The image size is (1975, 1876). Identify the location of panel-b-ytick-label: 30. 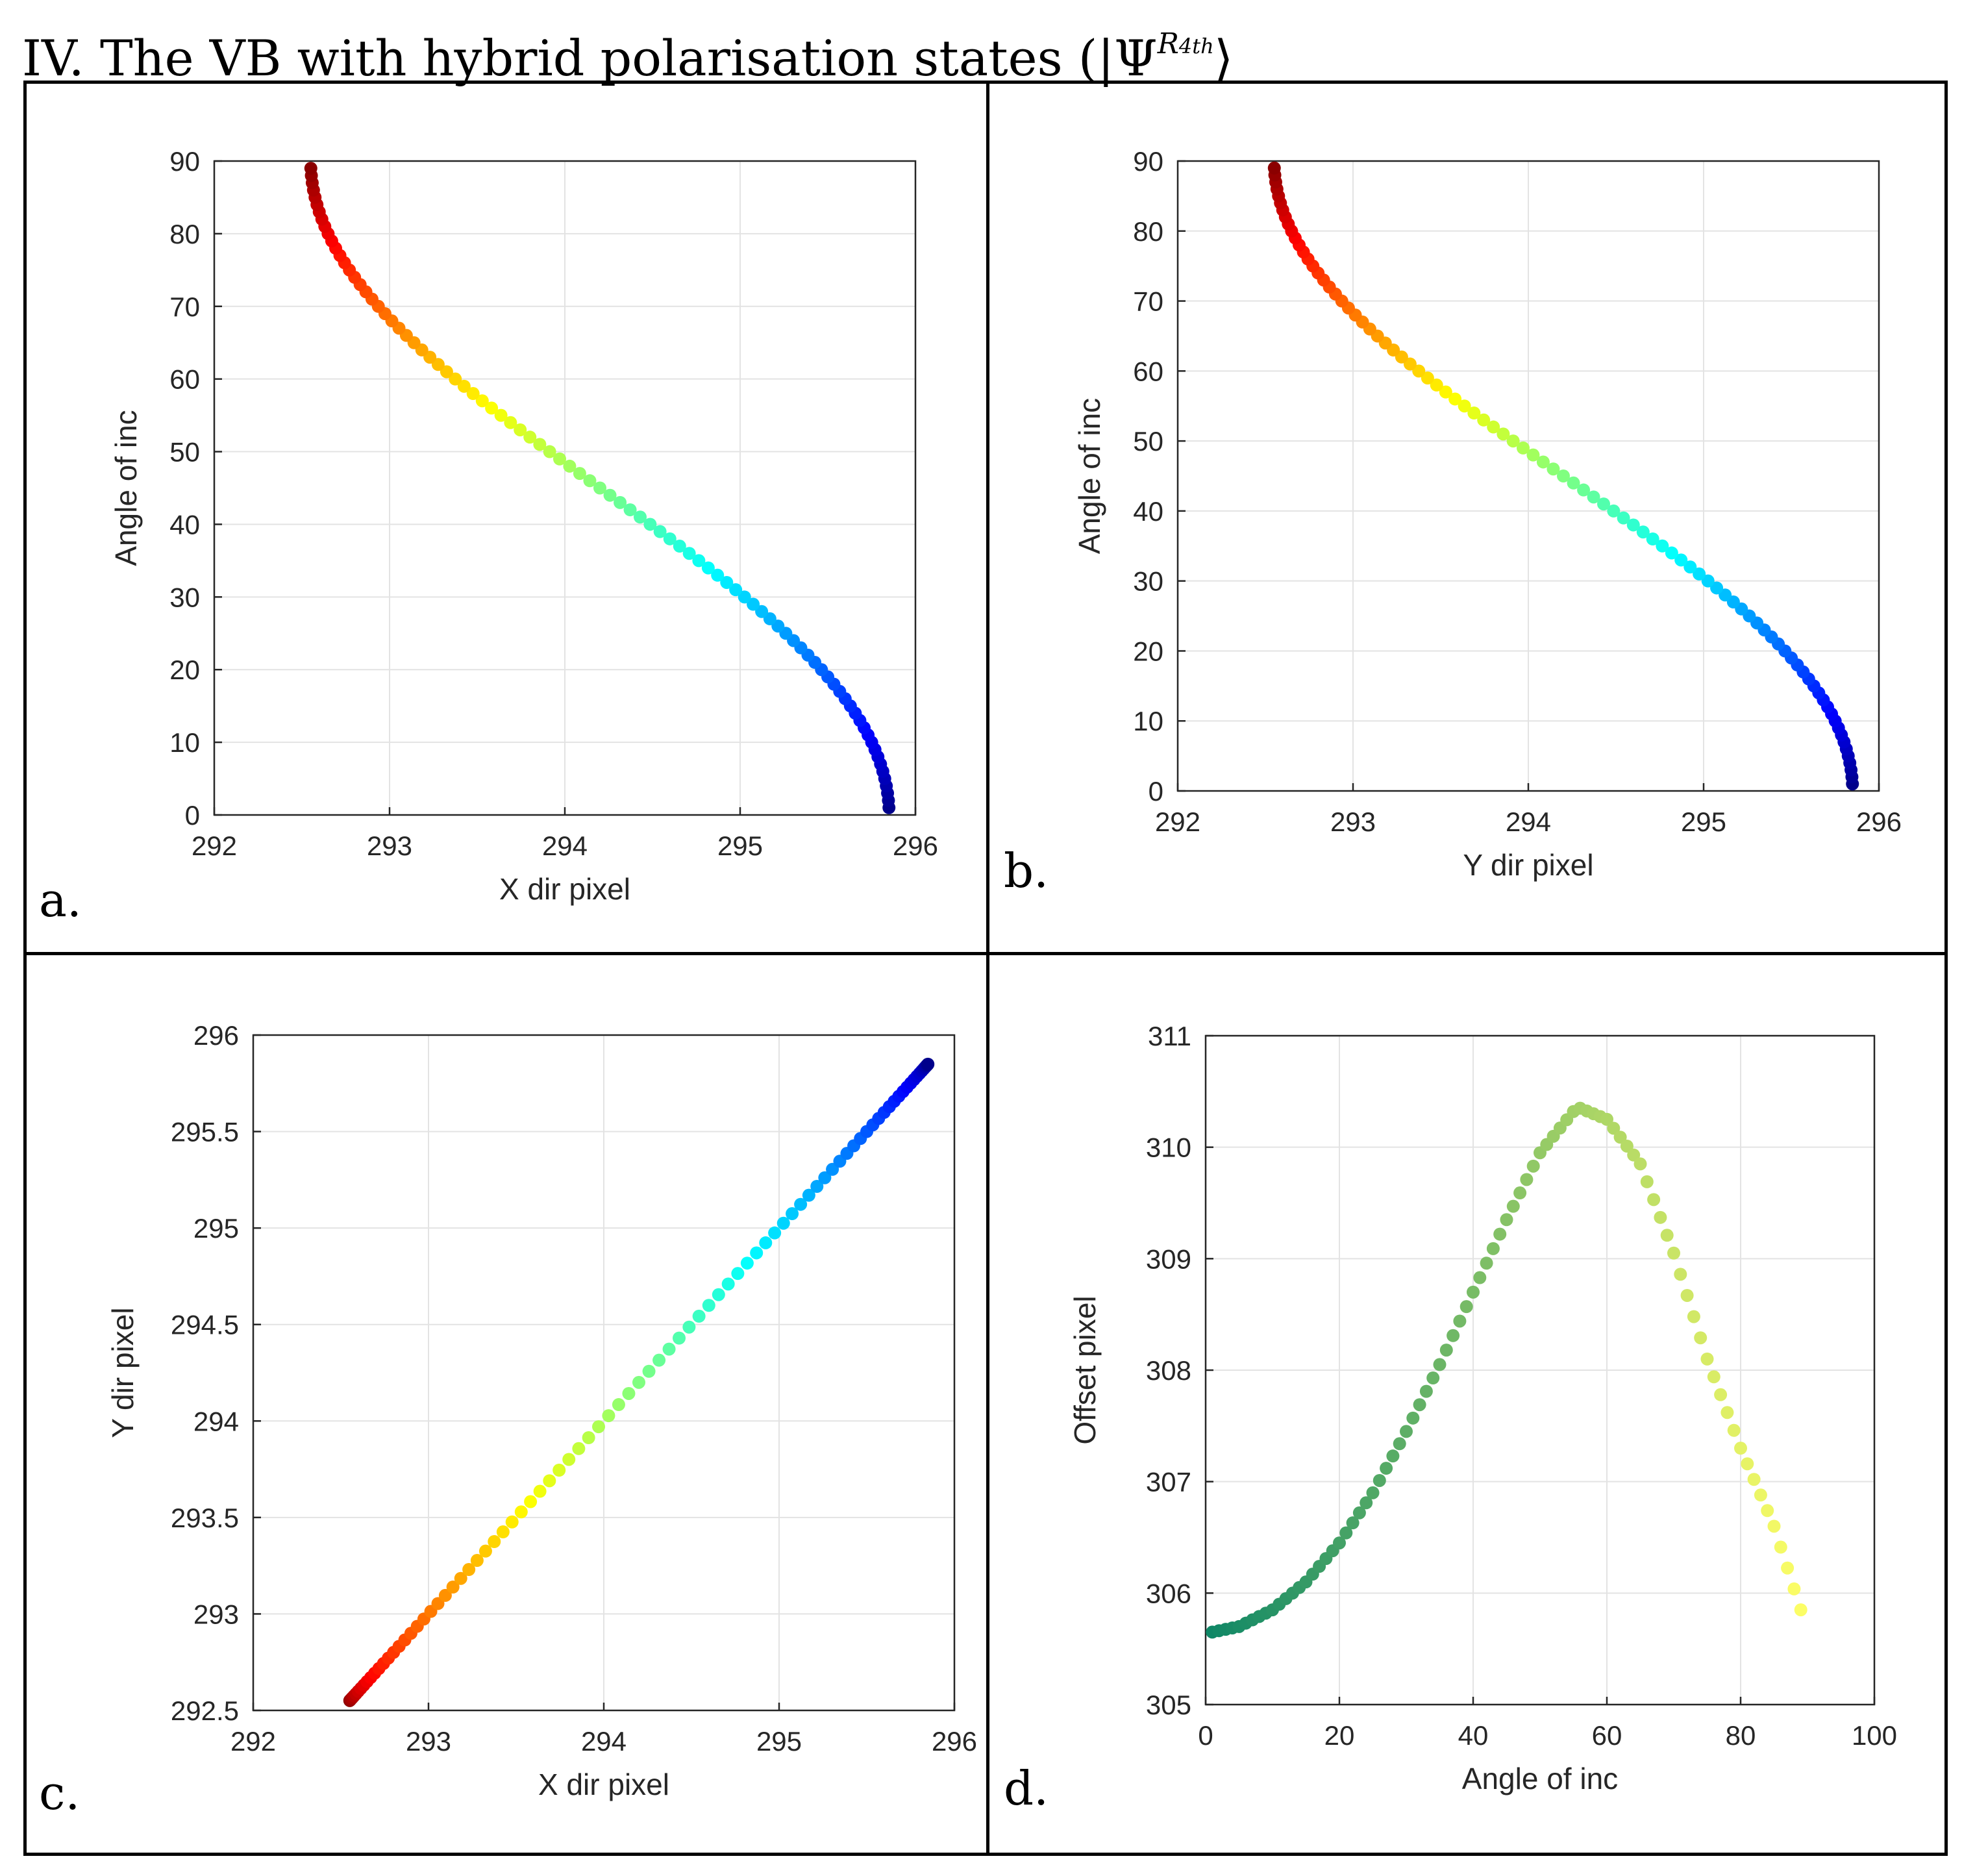
(1148, 581).